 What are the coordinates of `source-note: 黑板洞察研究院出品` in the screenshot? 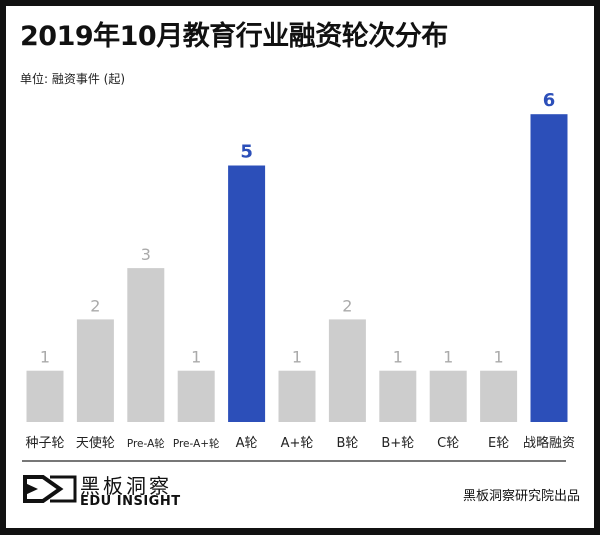 It's located at (521, 496).